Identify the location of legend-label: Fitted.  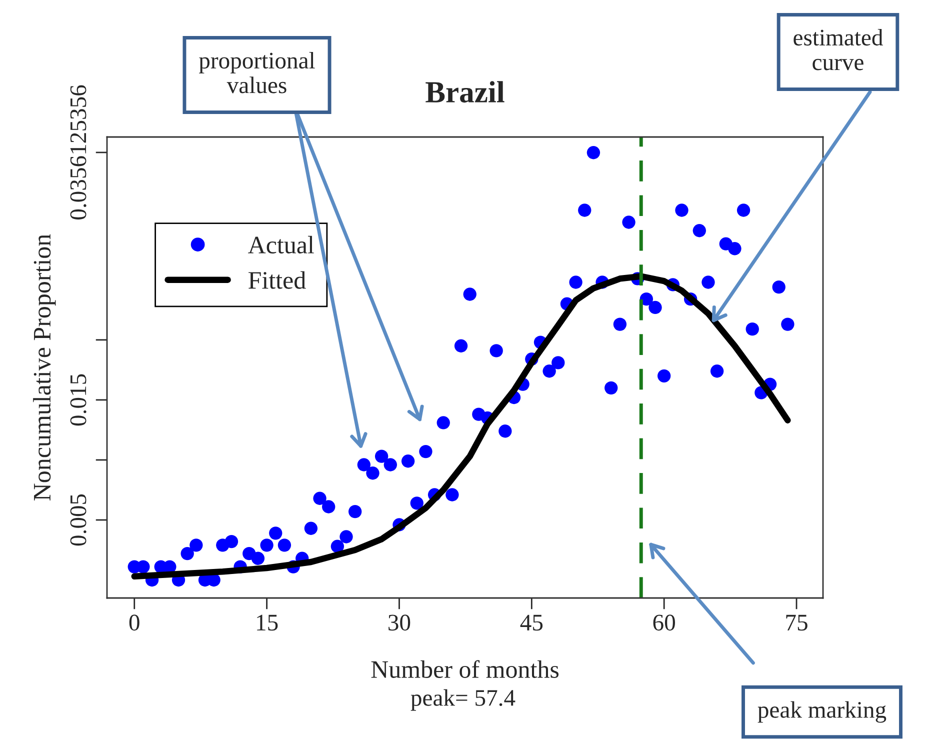
(277, 280).